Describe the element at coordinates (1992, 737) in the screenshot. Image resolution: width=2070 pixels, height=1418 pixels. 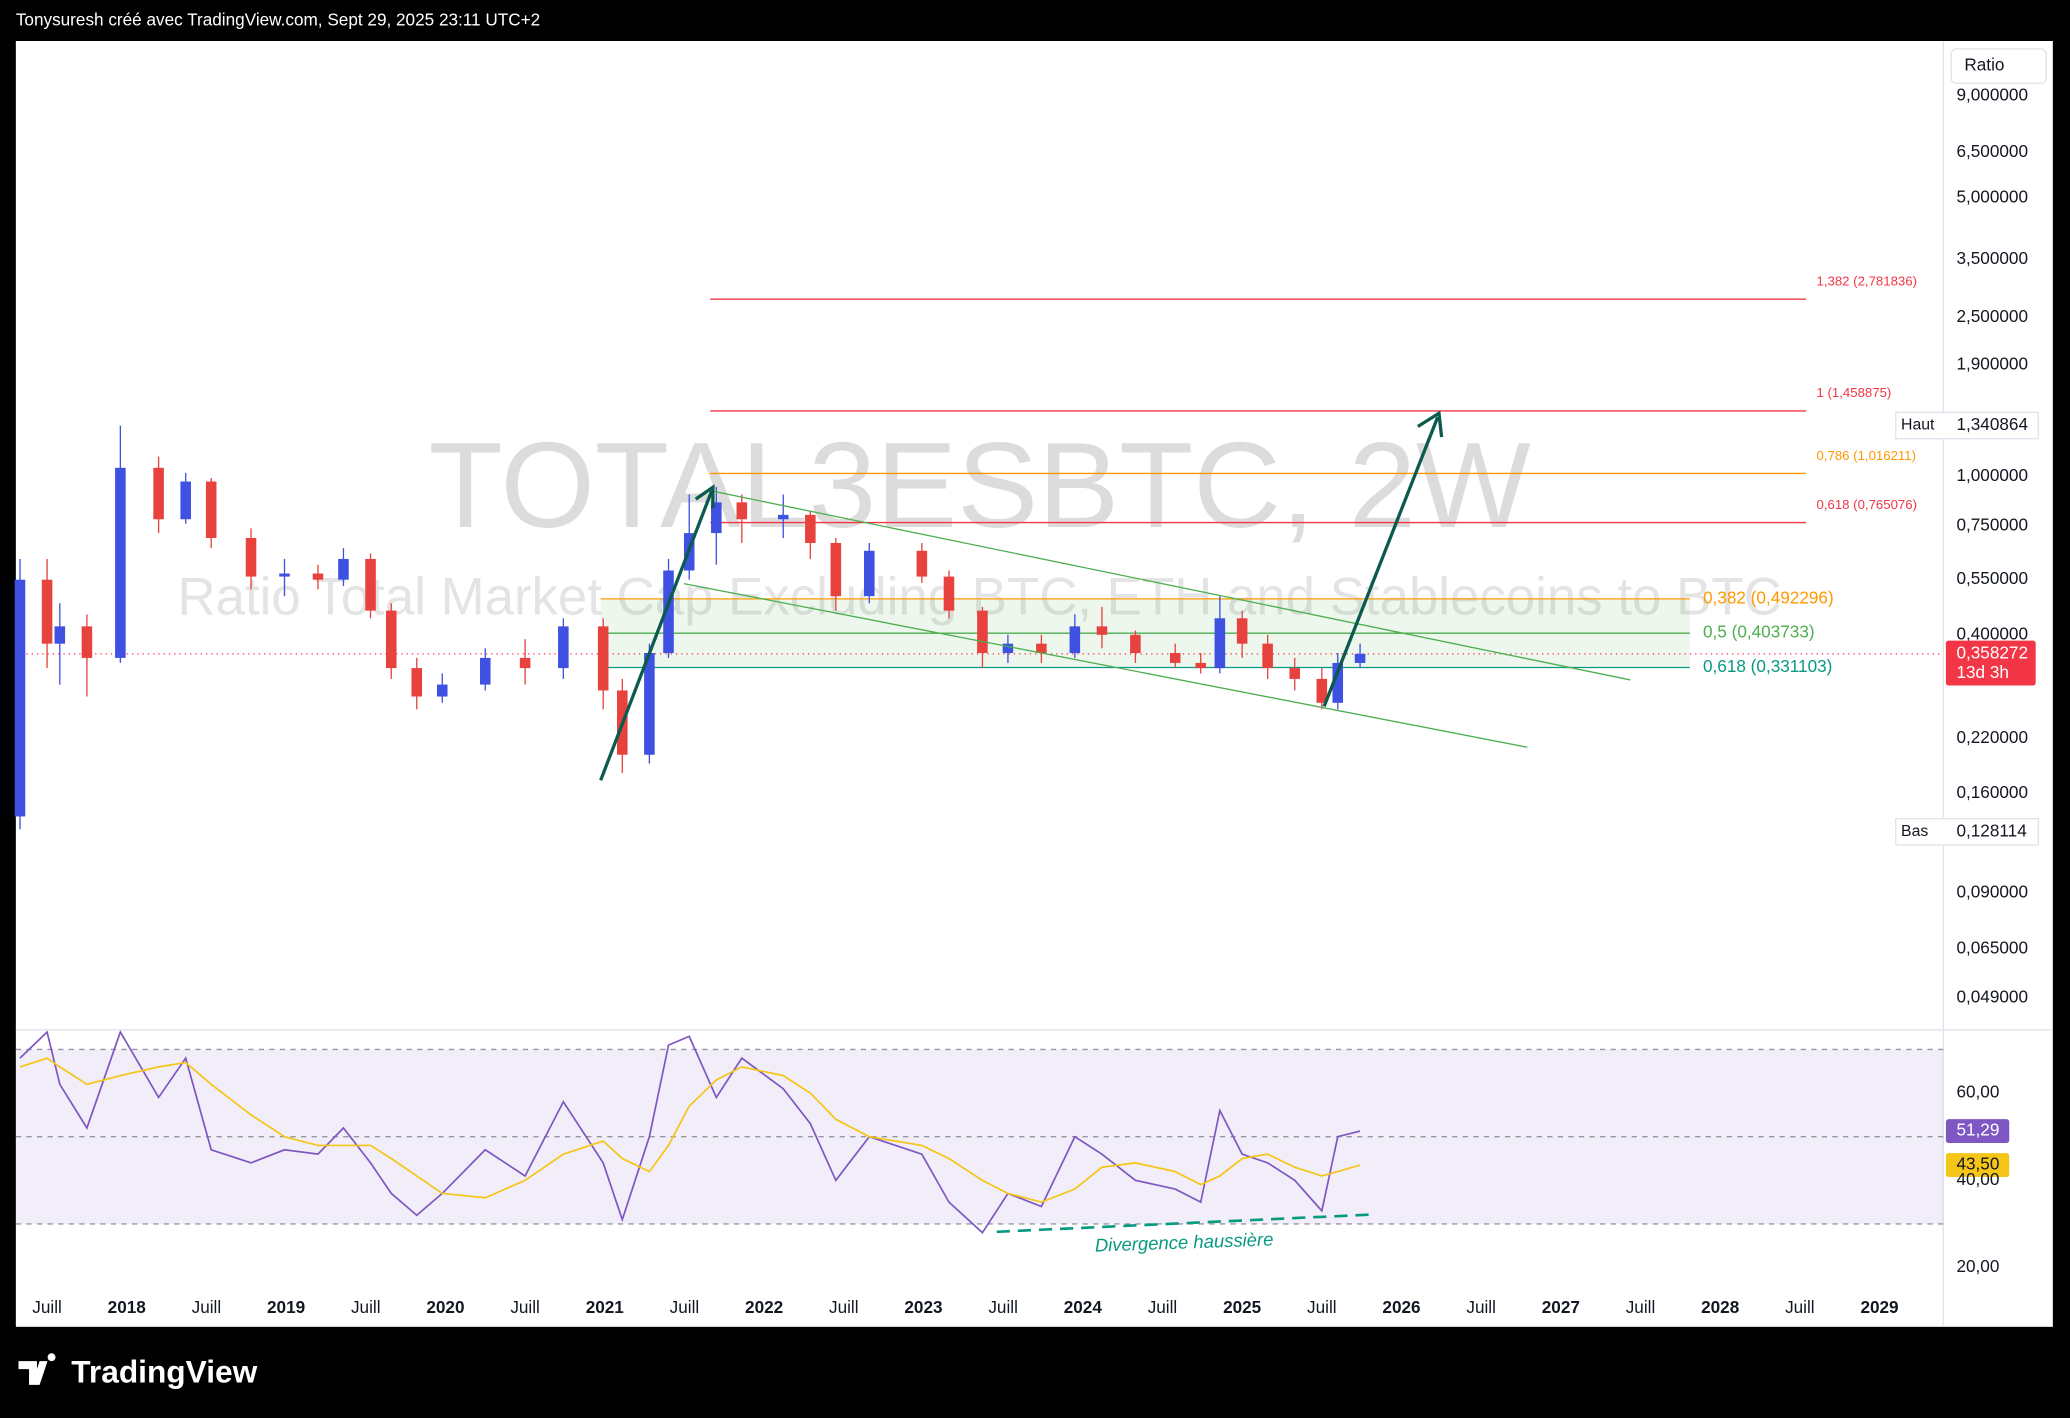
I see `y-tick-label: 0,220000` at that location.